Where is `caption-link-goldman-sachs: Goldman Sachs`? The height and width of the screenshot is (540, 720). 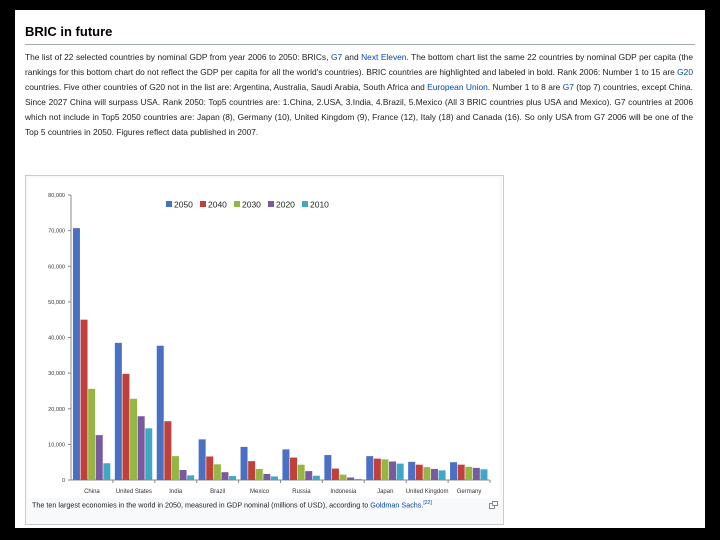
caption-link-goldman-sachs: Goldman Sachs is located at coordinates (396, 505).